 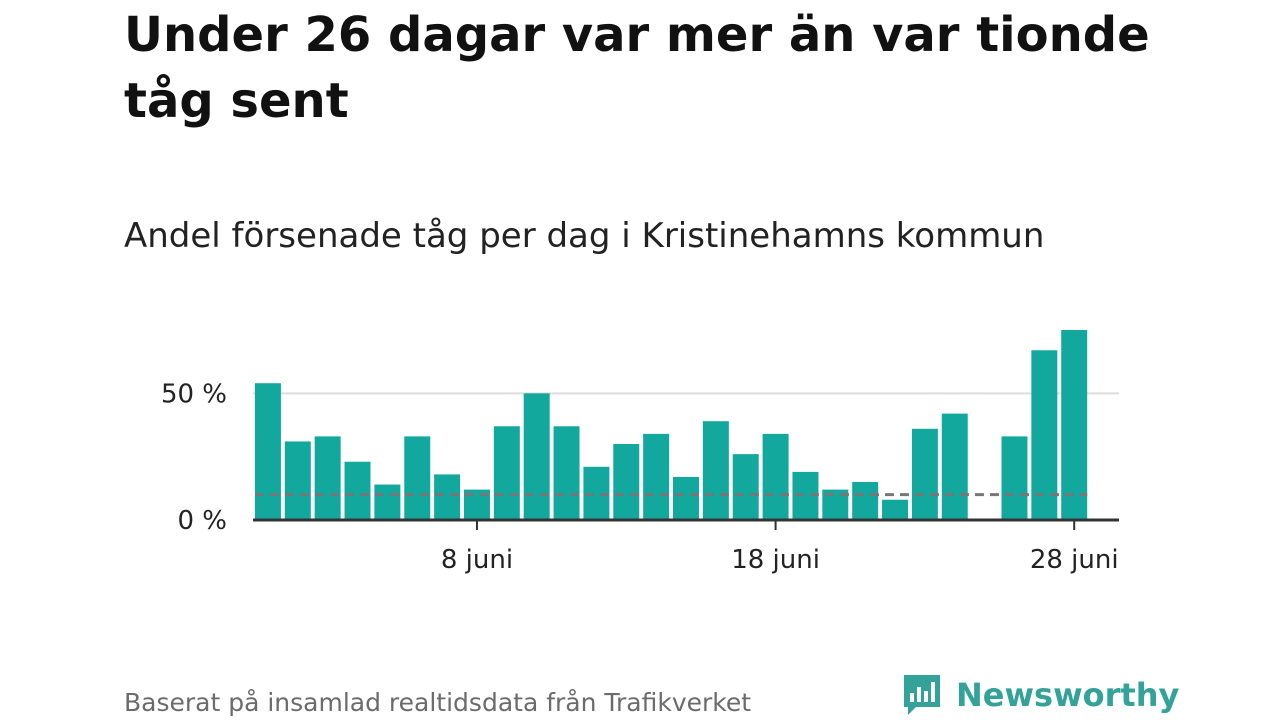 I want to click on brand-logo-group: Newsworthy, so click(x=1040, y=695).